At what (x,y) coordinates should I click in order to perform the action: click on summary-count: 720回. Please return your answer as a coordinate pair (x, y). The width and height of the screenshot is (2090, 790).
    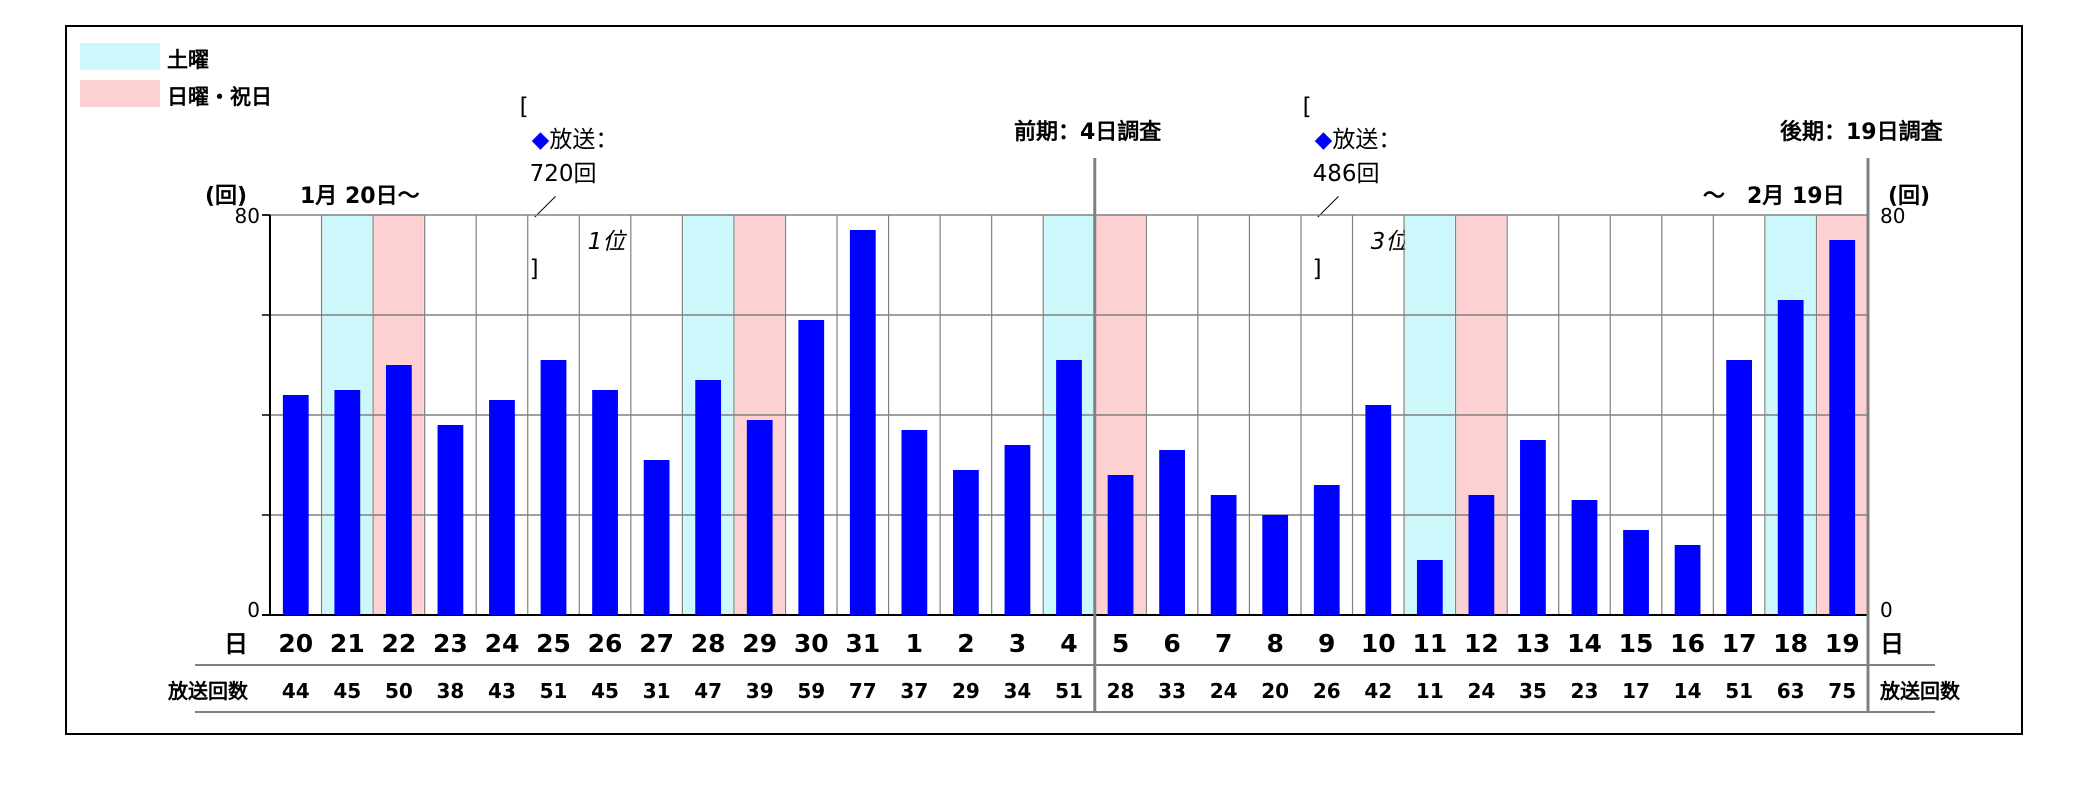
    Looking at the image, I should click on (563, 174).